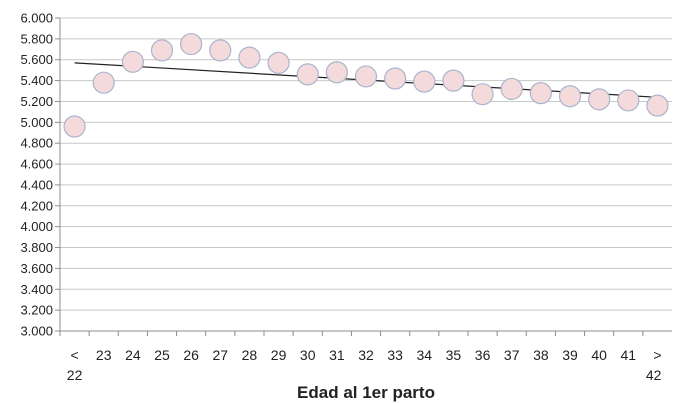  I want to click on x-tick-label: 32, so click(366, 355).